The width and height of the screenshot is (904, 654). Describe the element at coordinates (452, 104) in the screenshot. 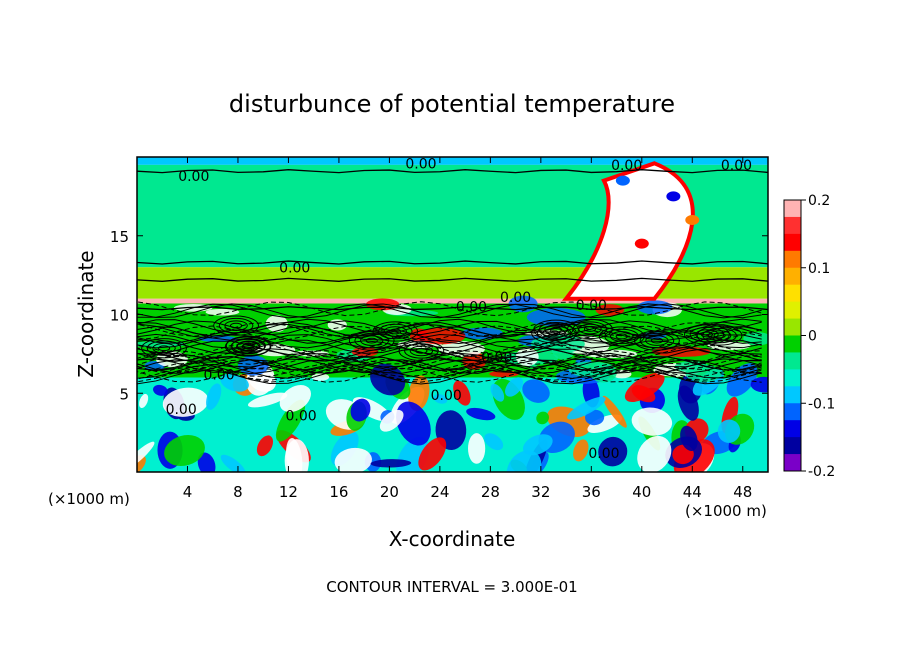

I see `chart-title: disturbunce of potential temperature` at that location.